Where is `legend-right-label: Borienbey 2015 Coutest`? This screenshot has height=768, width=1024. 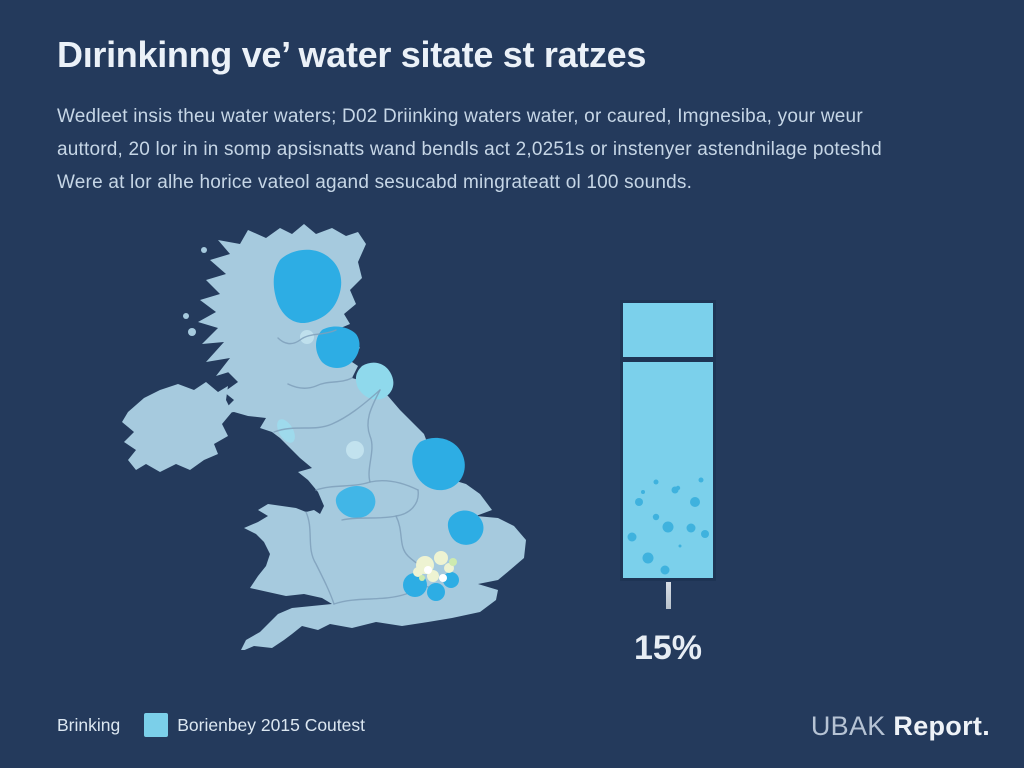
legend-right-label: Borienbey 2015 Coutest is located at coordinates (271, 724).